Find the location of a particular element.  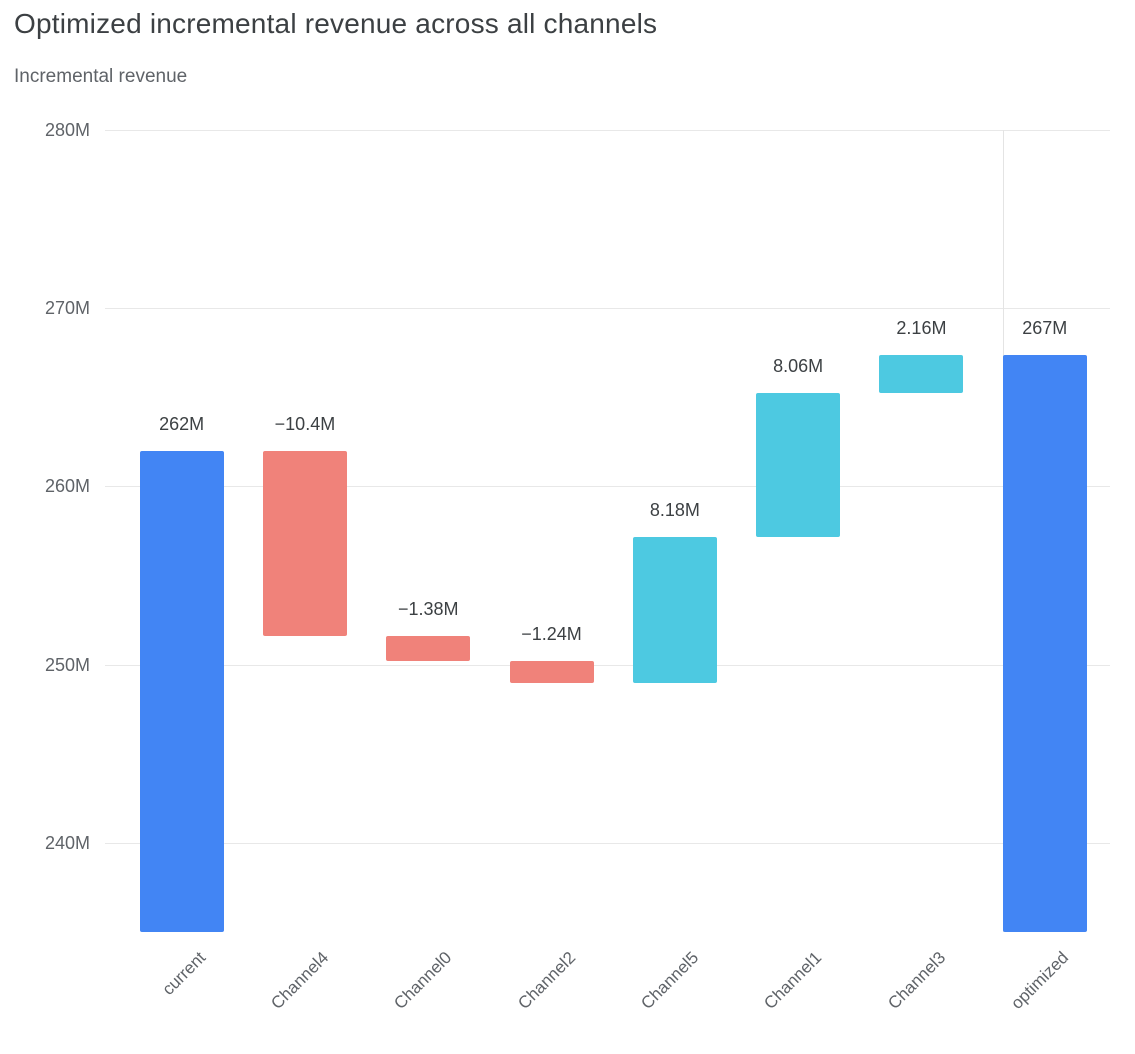

waterfall-bar-Channel2 is located at coordinates (551, 671).